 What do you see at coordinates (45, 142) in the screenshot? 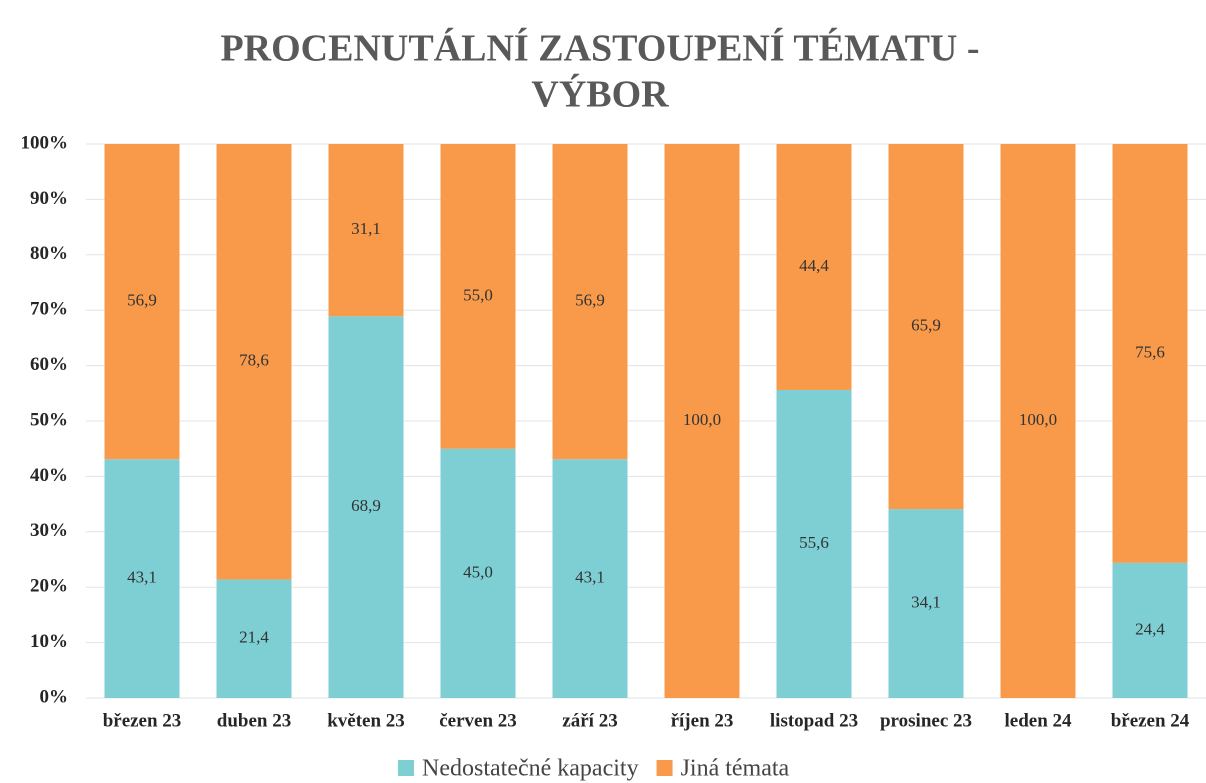
I see `y-tick-label: 100%` at bounding box center [45, 142].